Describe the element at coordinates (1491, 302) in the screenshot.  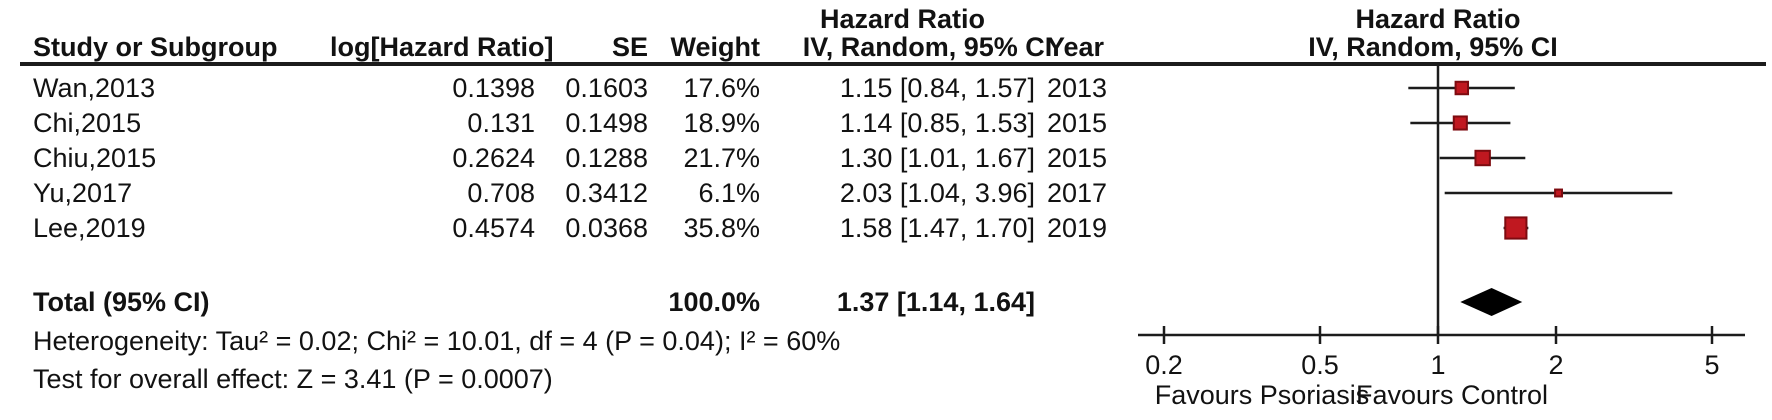
I see `total-diamond` at that location.